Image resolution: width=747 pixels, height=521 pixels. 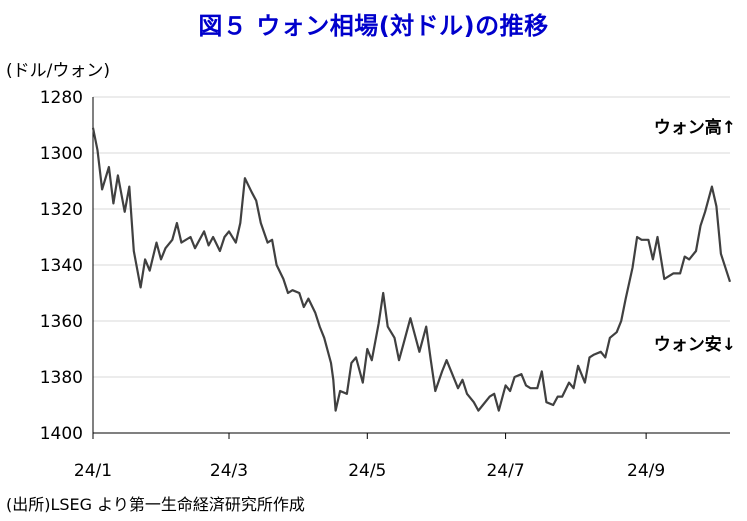 What do you see at coordinates (229, 471) in the screenshot?
I see `x-tick-label: 24/3` at bounding box center [229, 471].